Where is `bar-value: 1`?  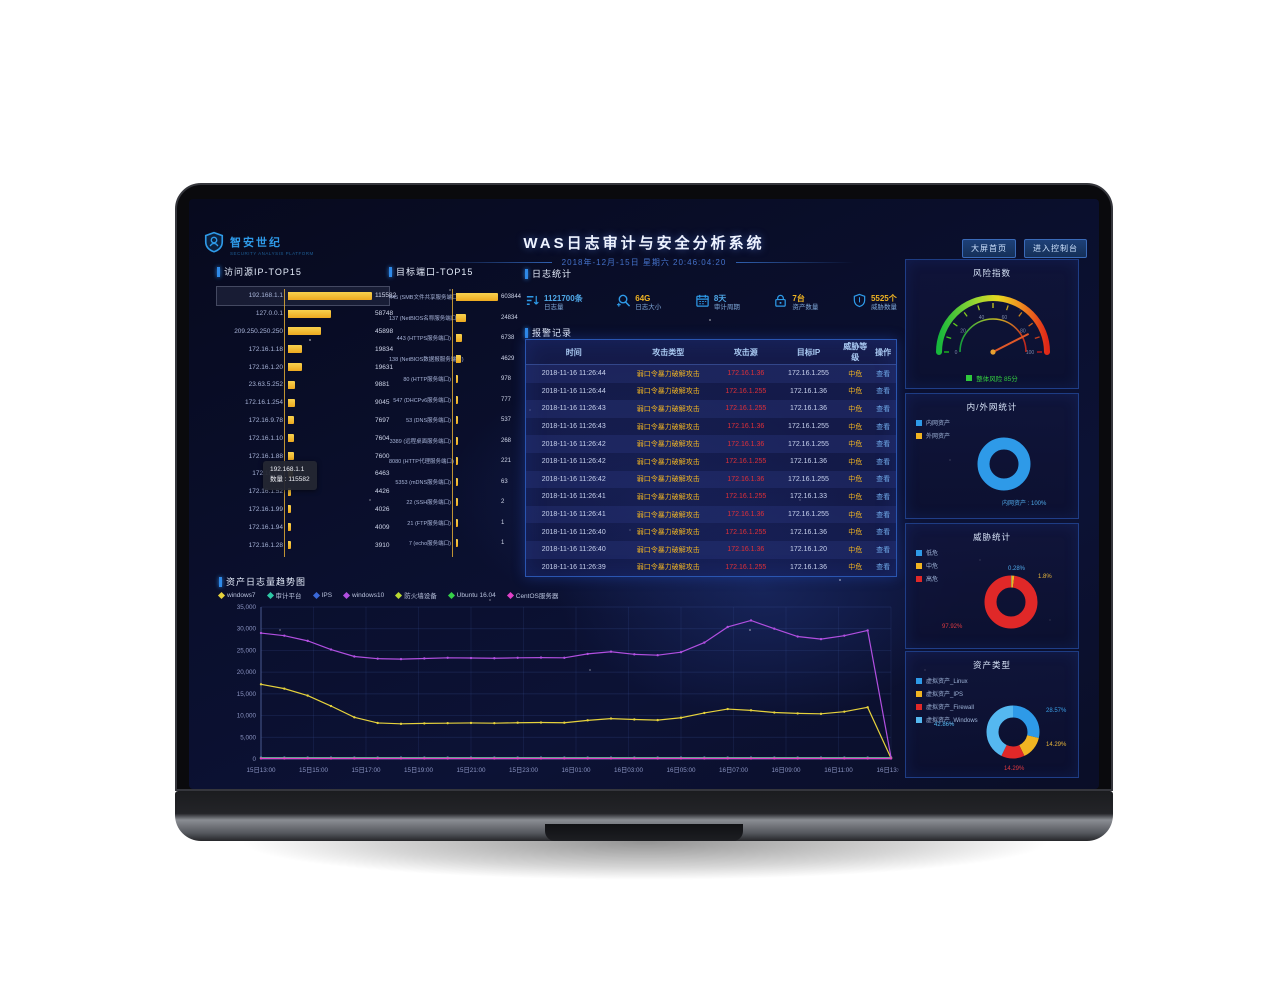
bar-value: 1 is located at coordinates (503, 543).